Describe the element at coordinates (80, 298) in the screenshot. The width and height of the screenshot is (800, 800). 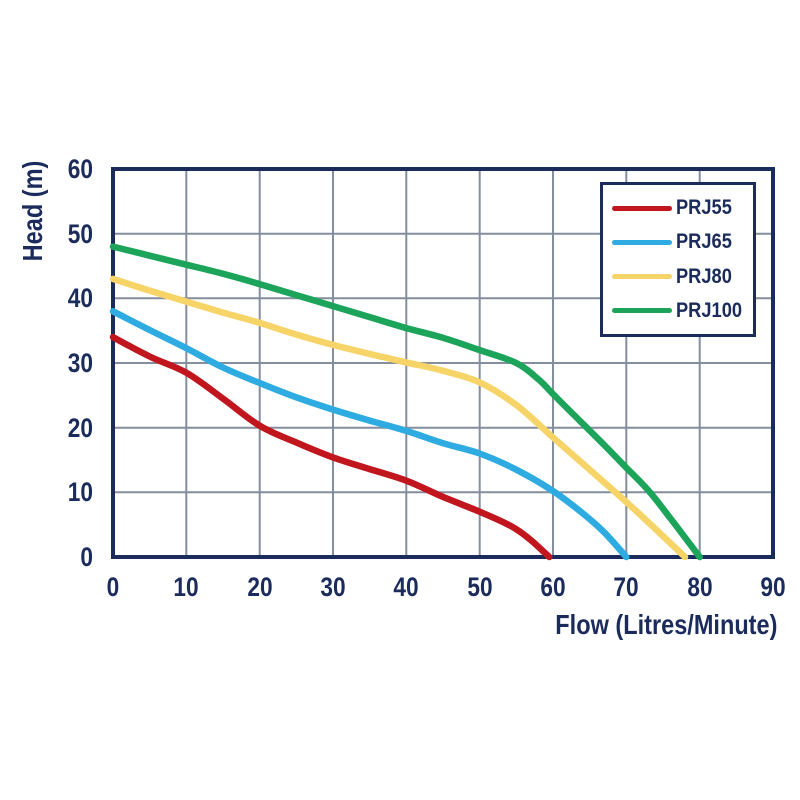
I see `y-tick-label: 40` at that location.